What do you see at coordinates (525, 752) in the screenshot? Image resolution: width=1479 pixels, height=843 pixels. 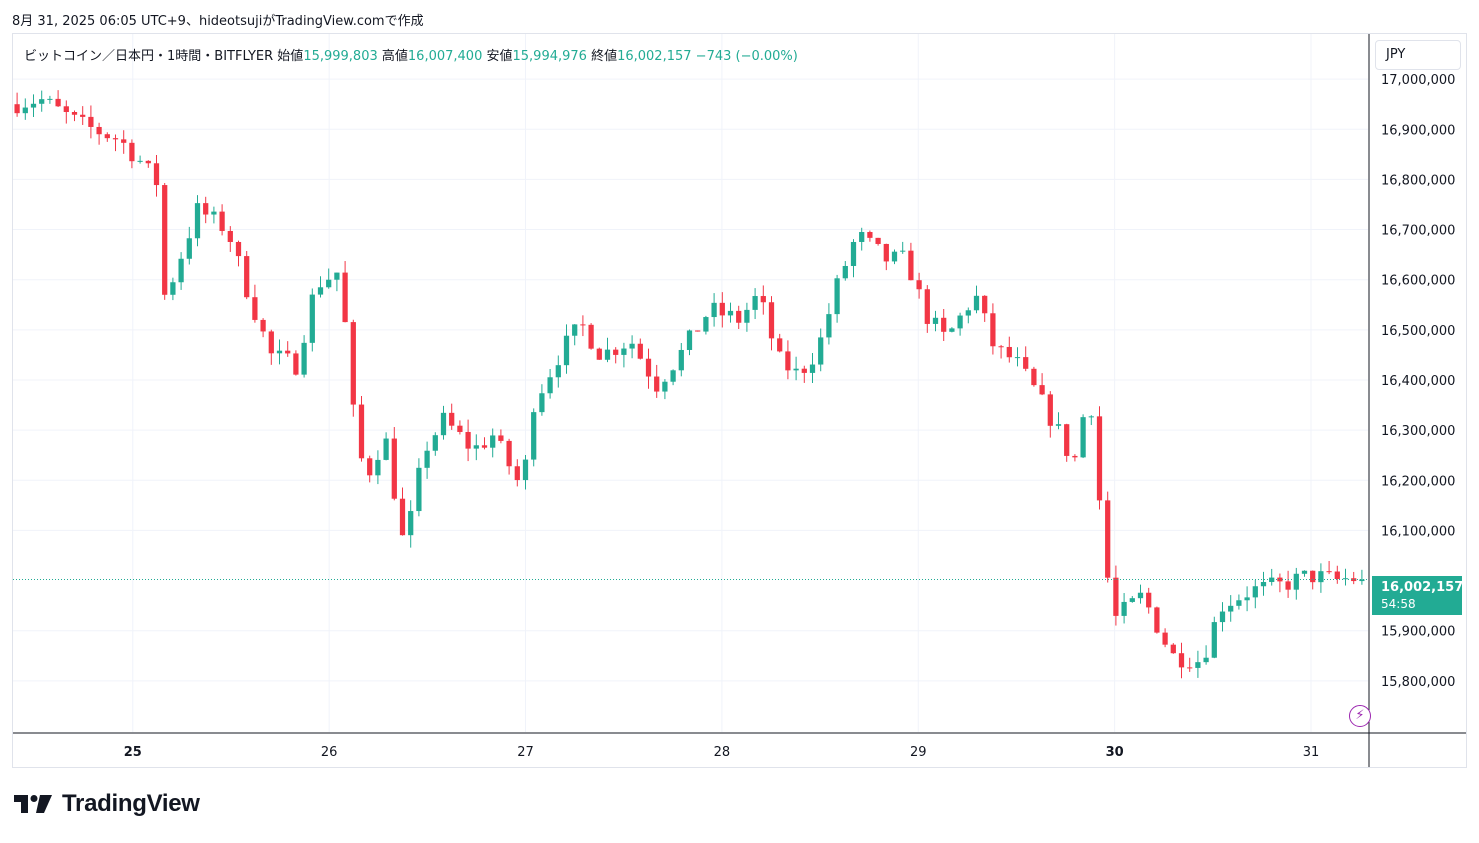 I see `time-tick-label: 27` at bounding box center [525, 752].